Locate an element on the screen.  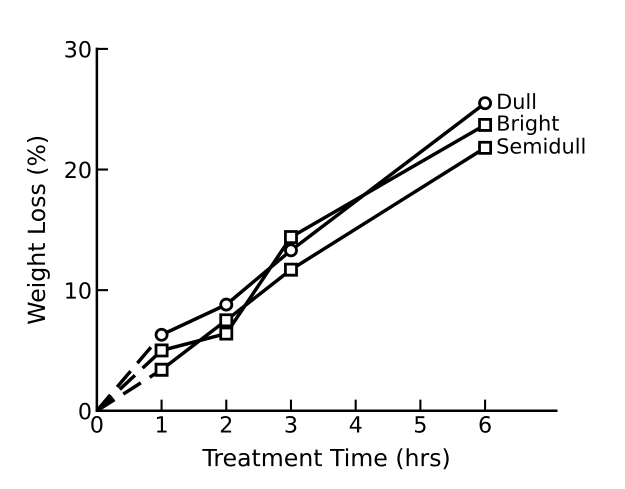
y-tick-label: 20 is located at coordinates (78, 169).